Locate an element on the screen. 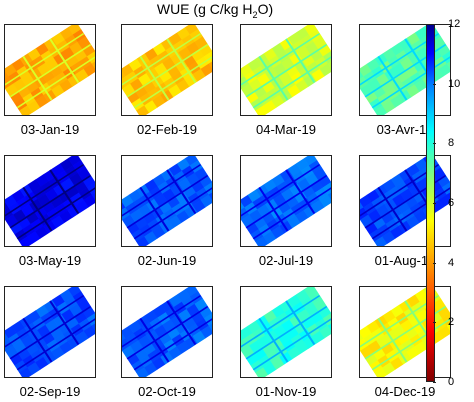  panel-date-label: 04-Dec-19 is located at coordinates (405, 391).